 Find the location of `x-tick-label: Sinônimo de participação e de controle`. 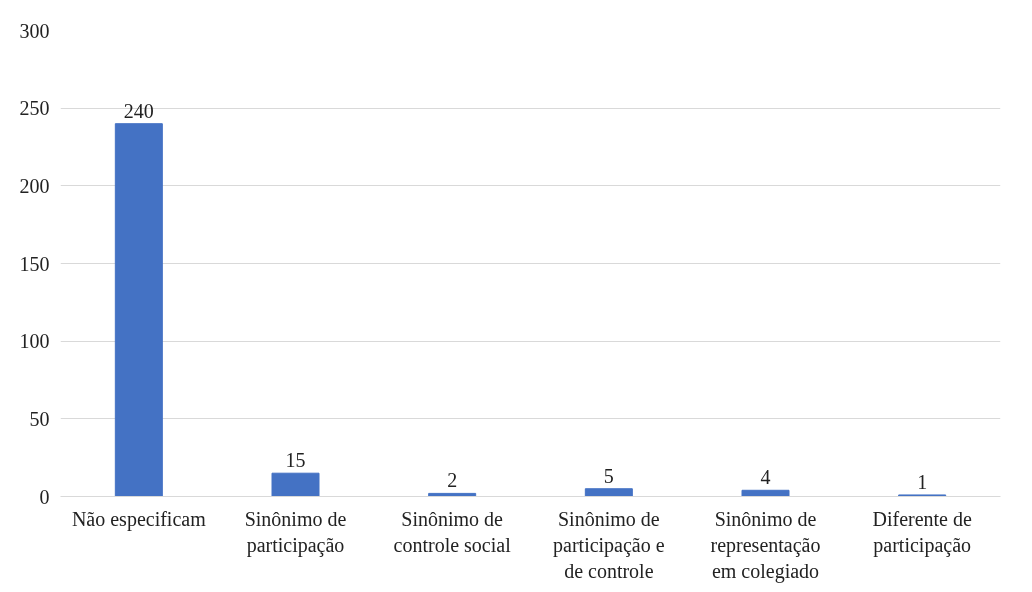

x-tick-label: Sinônimo de participação e de controle is located at coordinates (609, 545).